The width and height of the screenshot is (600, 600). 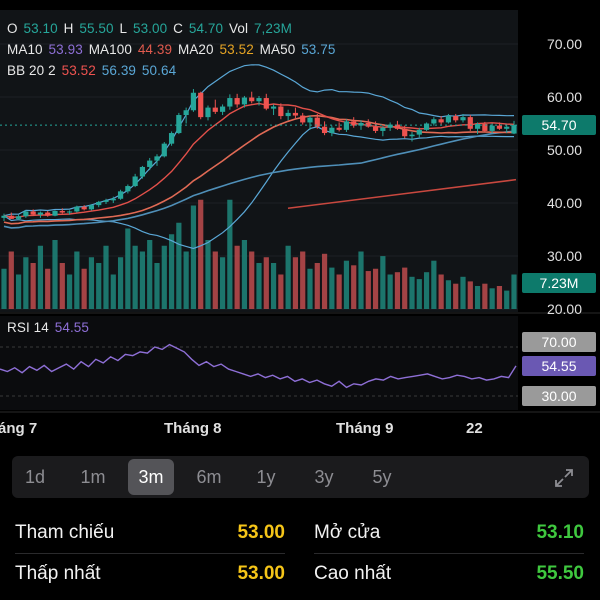 What do you see at coordinates (150, 553) in the screenshot?
I see `divider` at bounding box center [150, 553].